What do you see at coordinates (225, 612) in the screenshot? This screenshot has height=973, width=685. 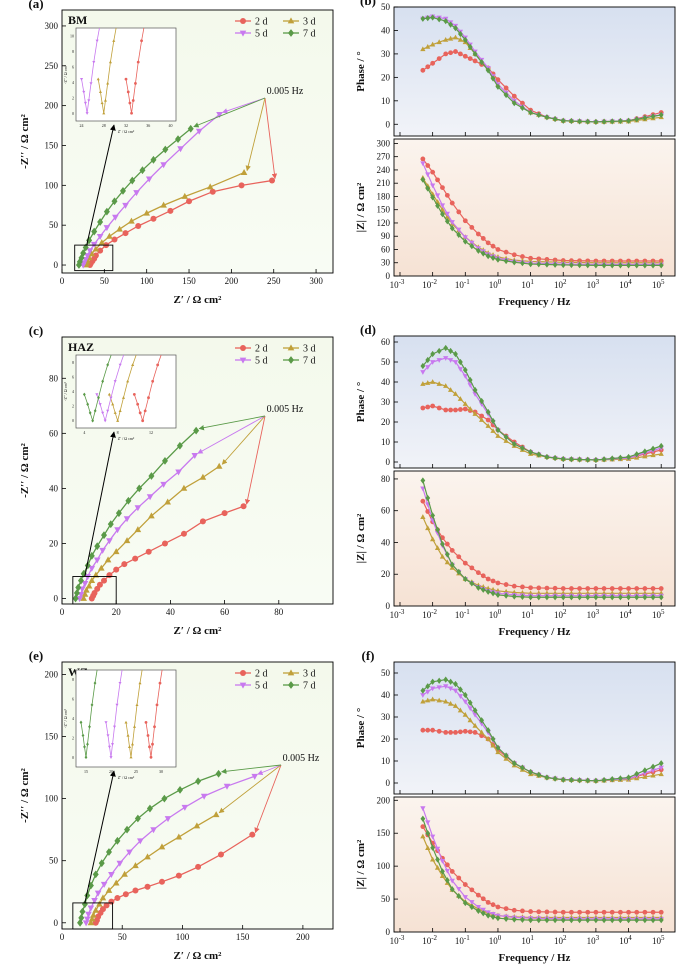 I see `x-tick-label: 60` at bounding box center [225, 612].